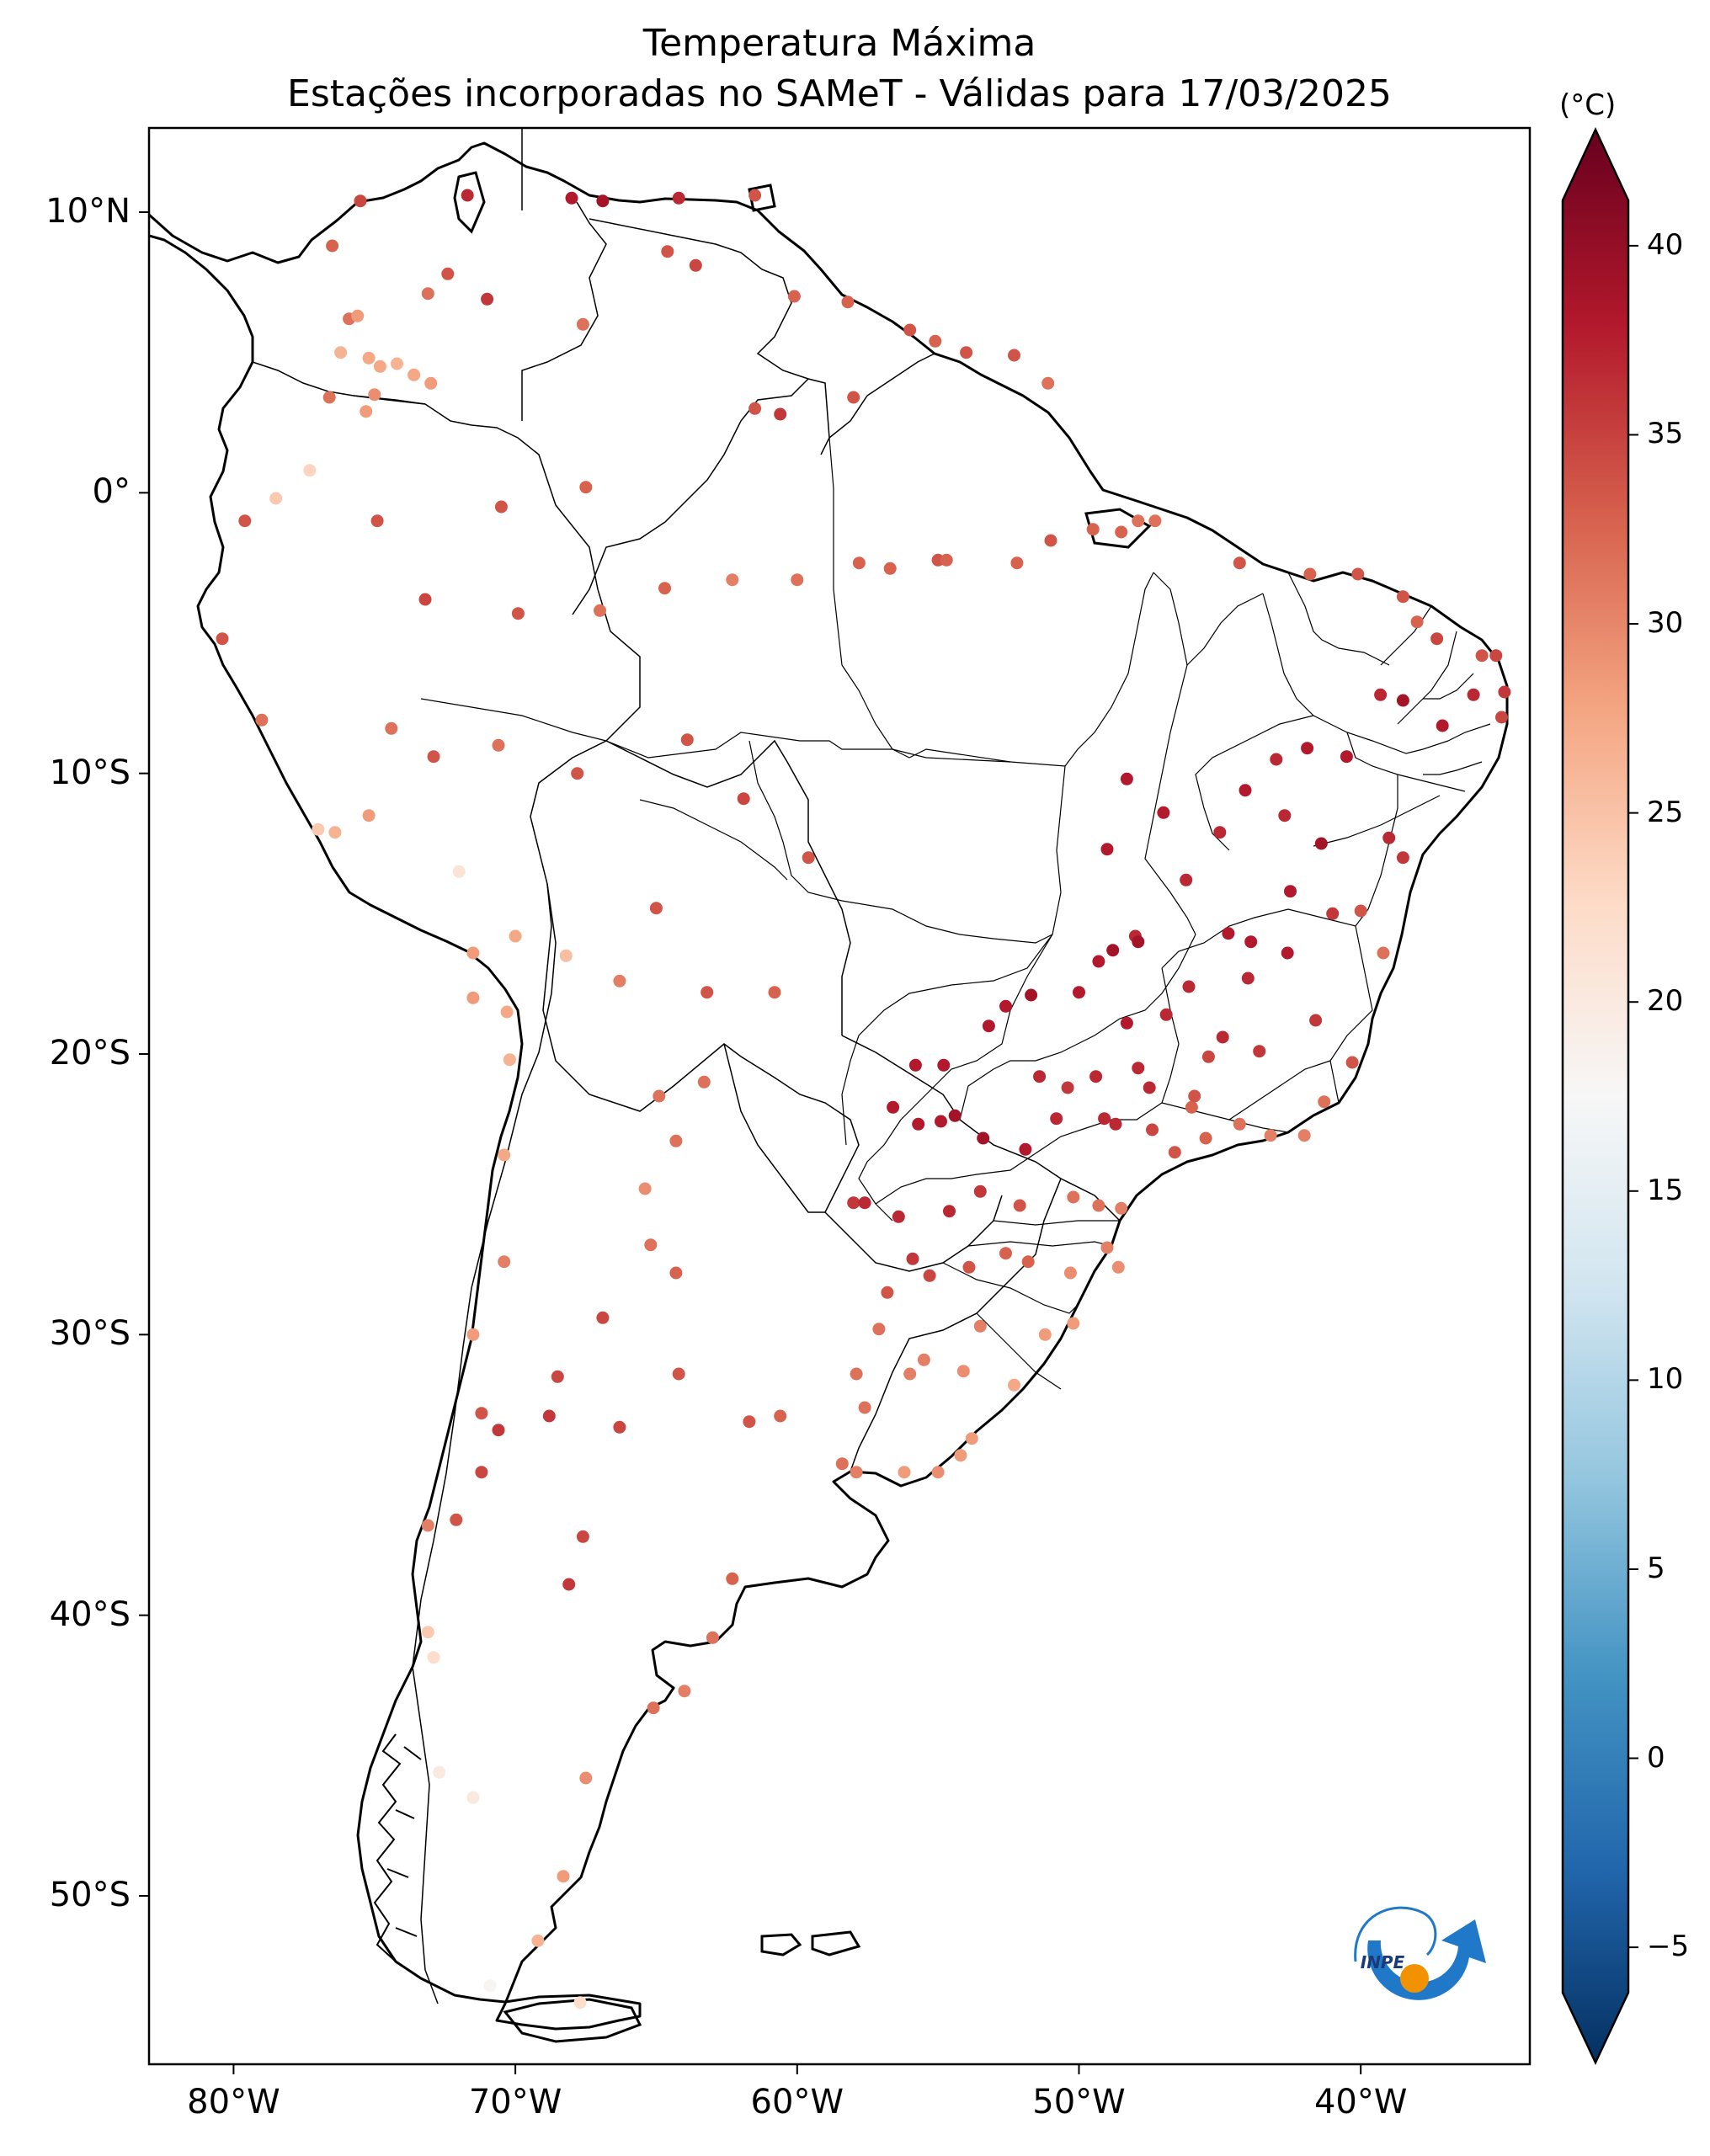  I want to click on inpe-logo-orbit, so click(1395, 1934).